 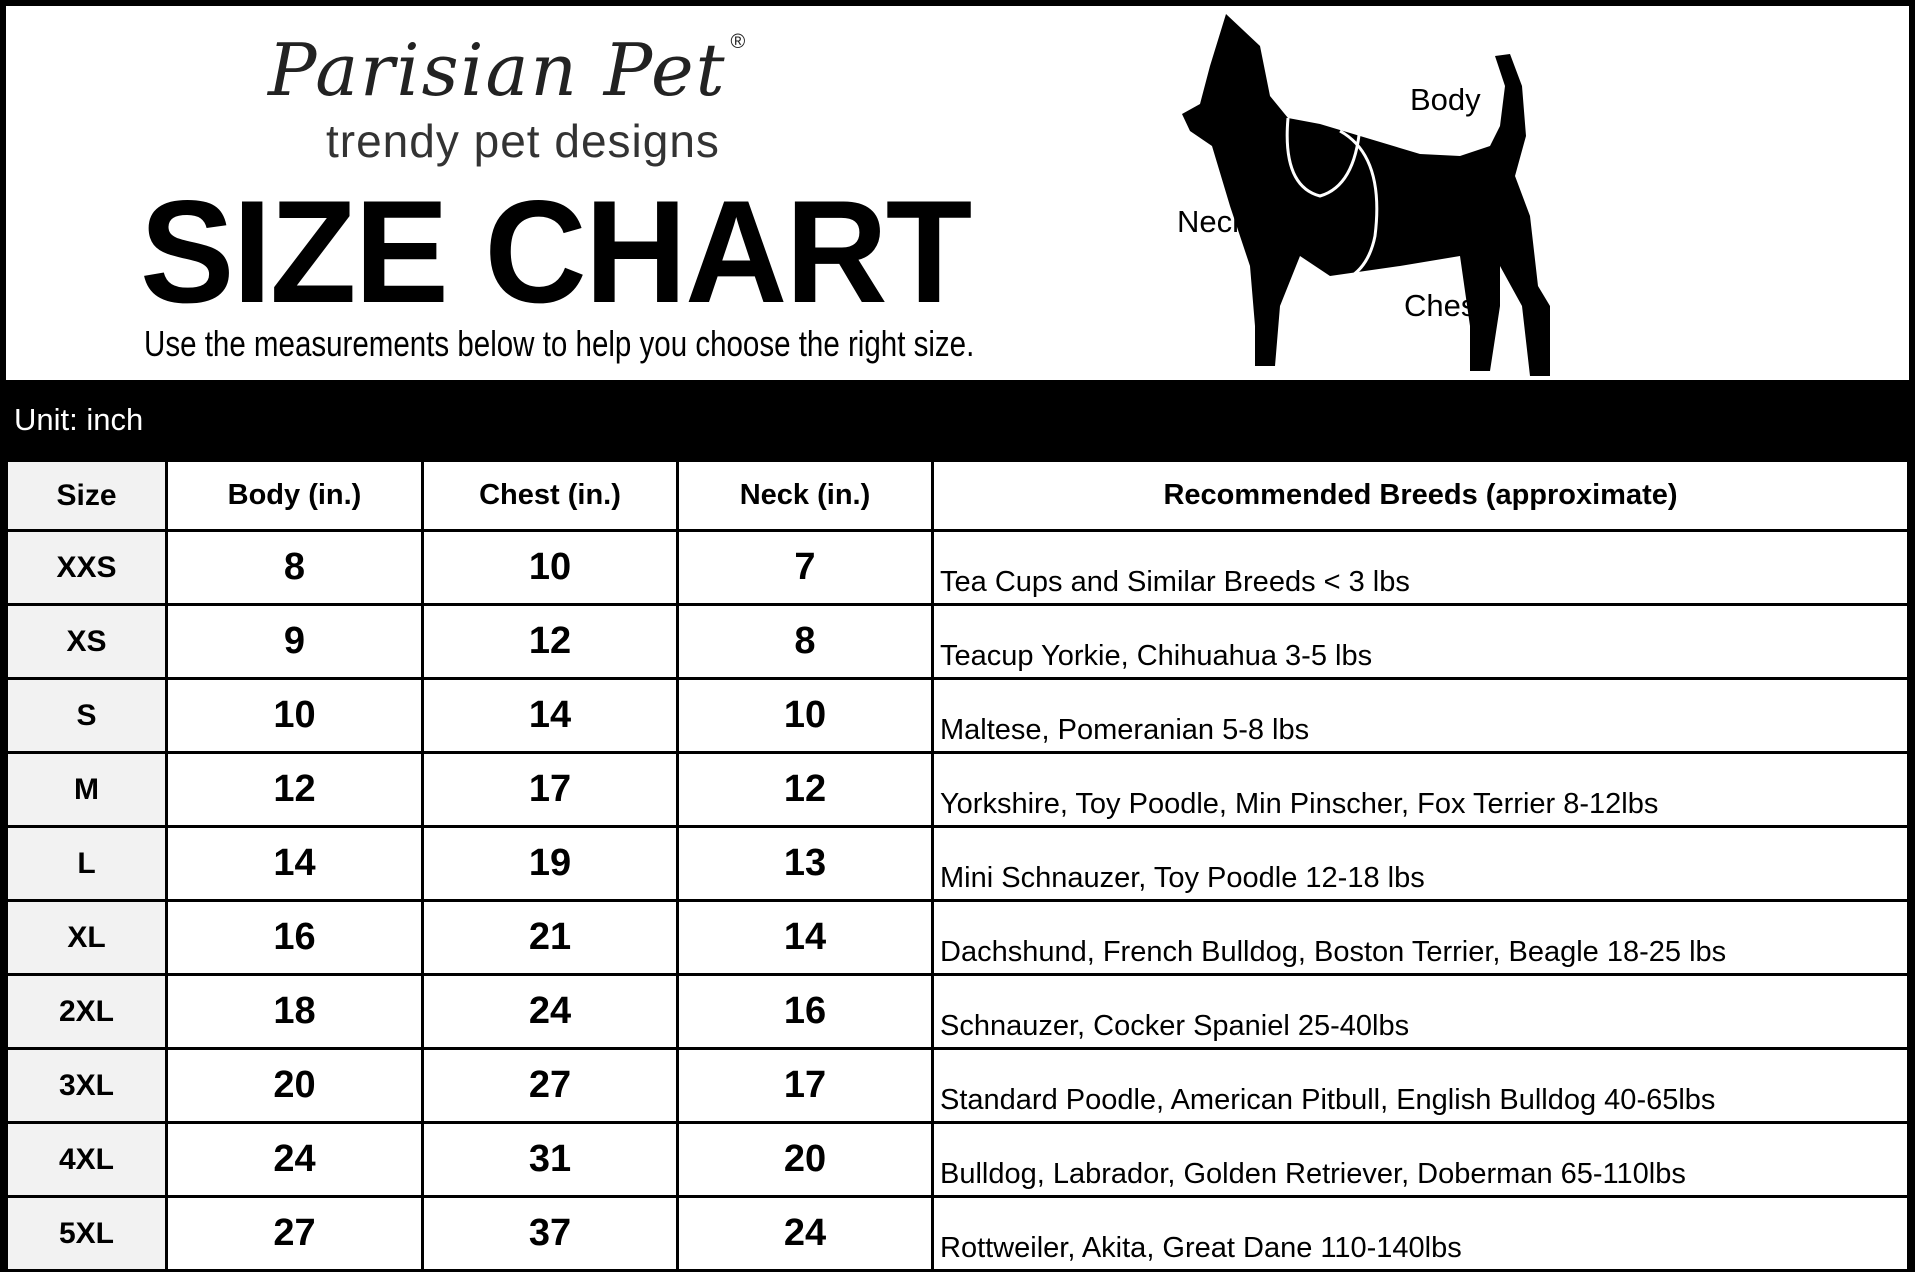 I want to click on body-cell: 27, so click(x=294, y=1233).